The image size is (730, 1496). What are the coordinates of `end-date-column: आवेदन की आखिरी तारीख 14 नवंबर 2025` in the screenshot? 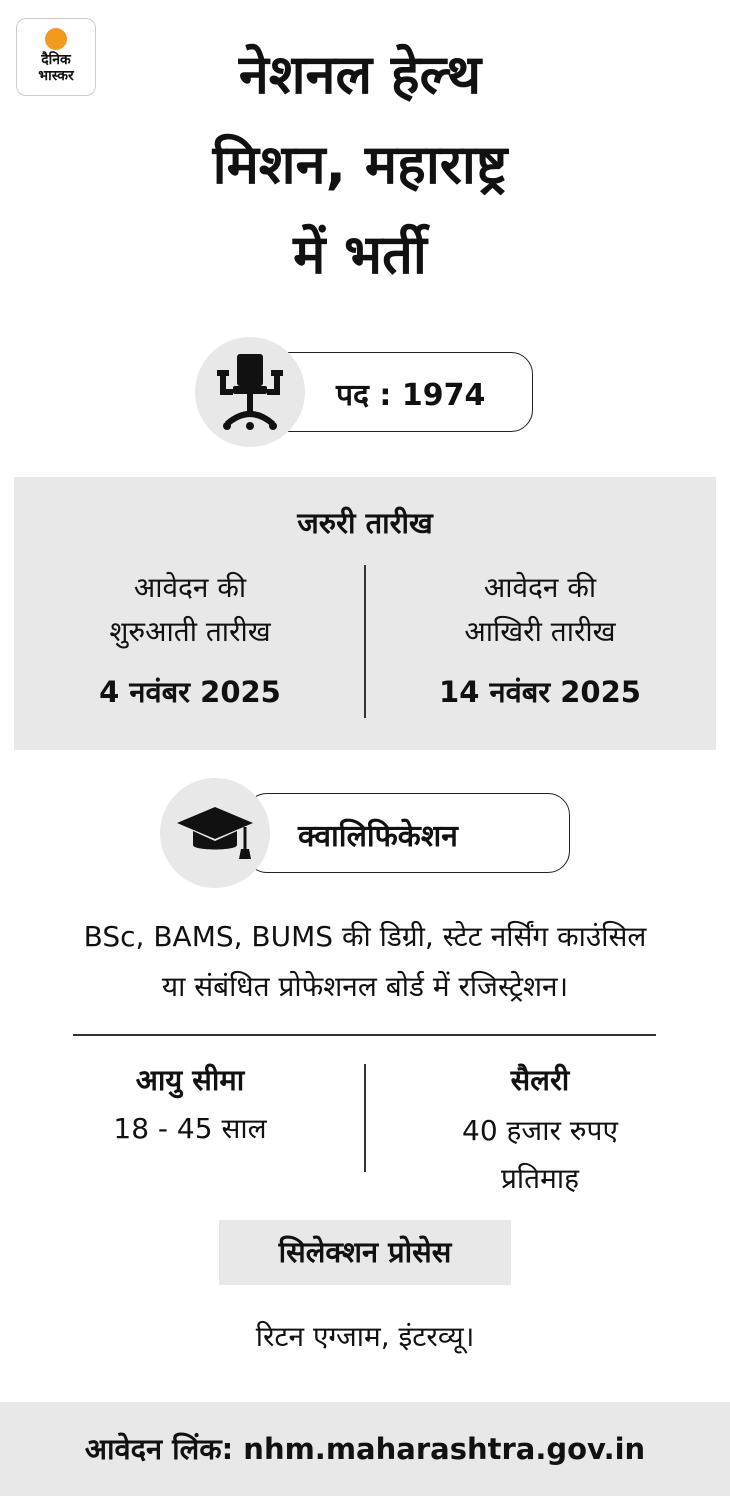 It's located at (540, 638).